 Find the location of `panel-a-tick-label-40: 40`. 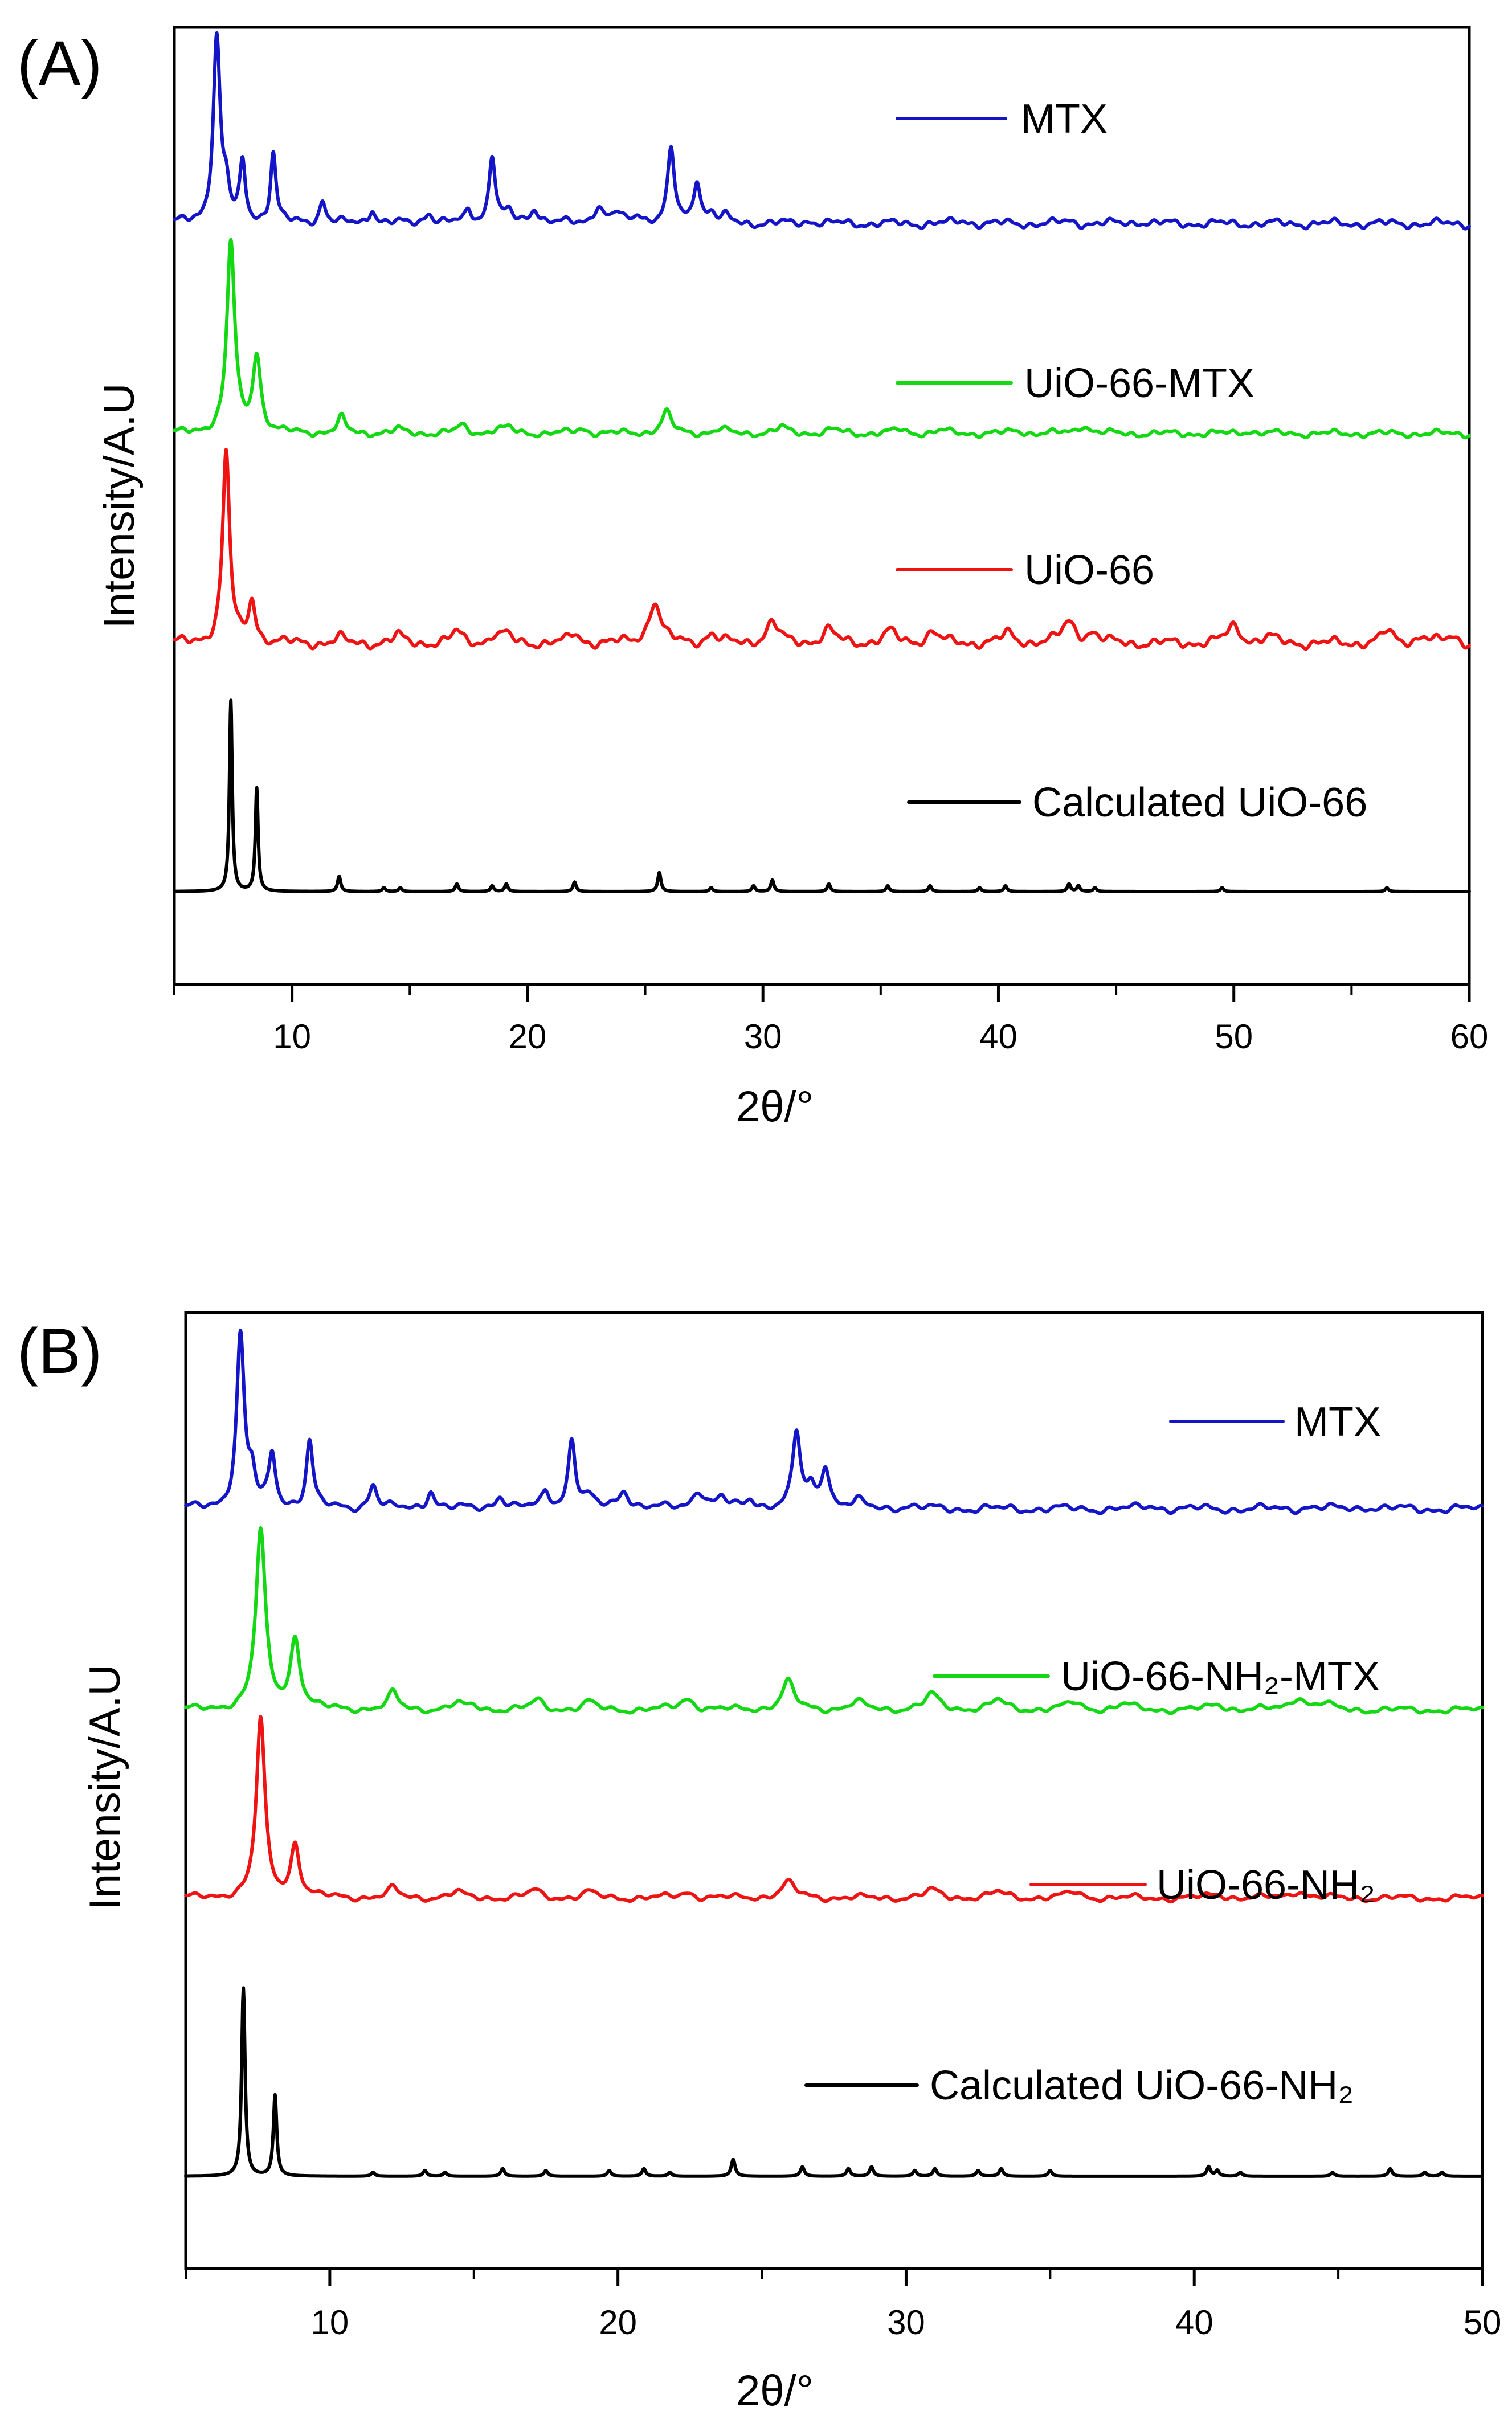

panel-a-tick-label-40: 40 is located at coordinates (998, 1037).